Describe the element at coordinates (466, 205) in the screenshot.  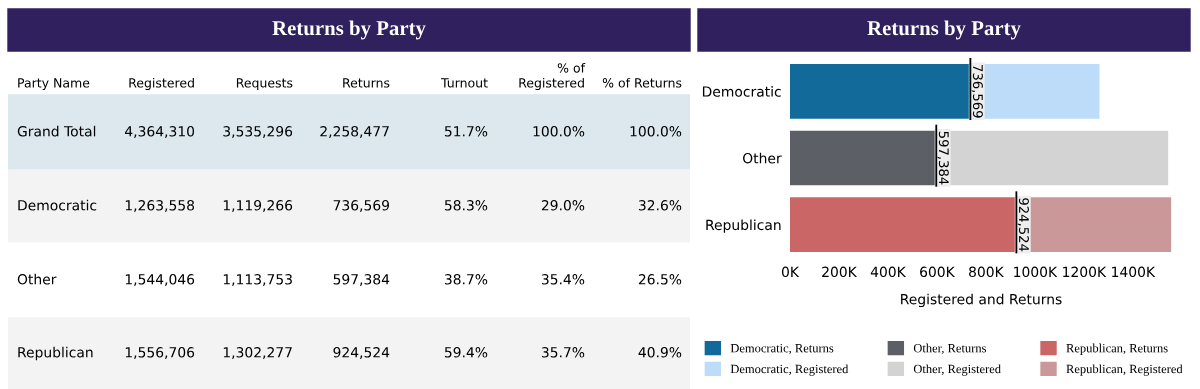
I see `text: 58.3%` at that location.